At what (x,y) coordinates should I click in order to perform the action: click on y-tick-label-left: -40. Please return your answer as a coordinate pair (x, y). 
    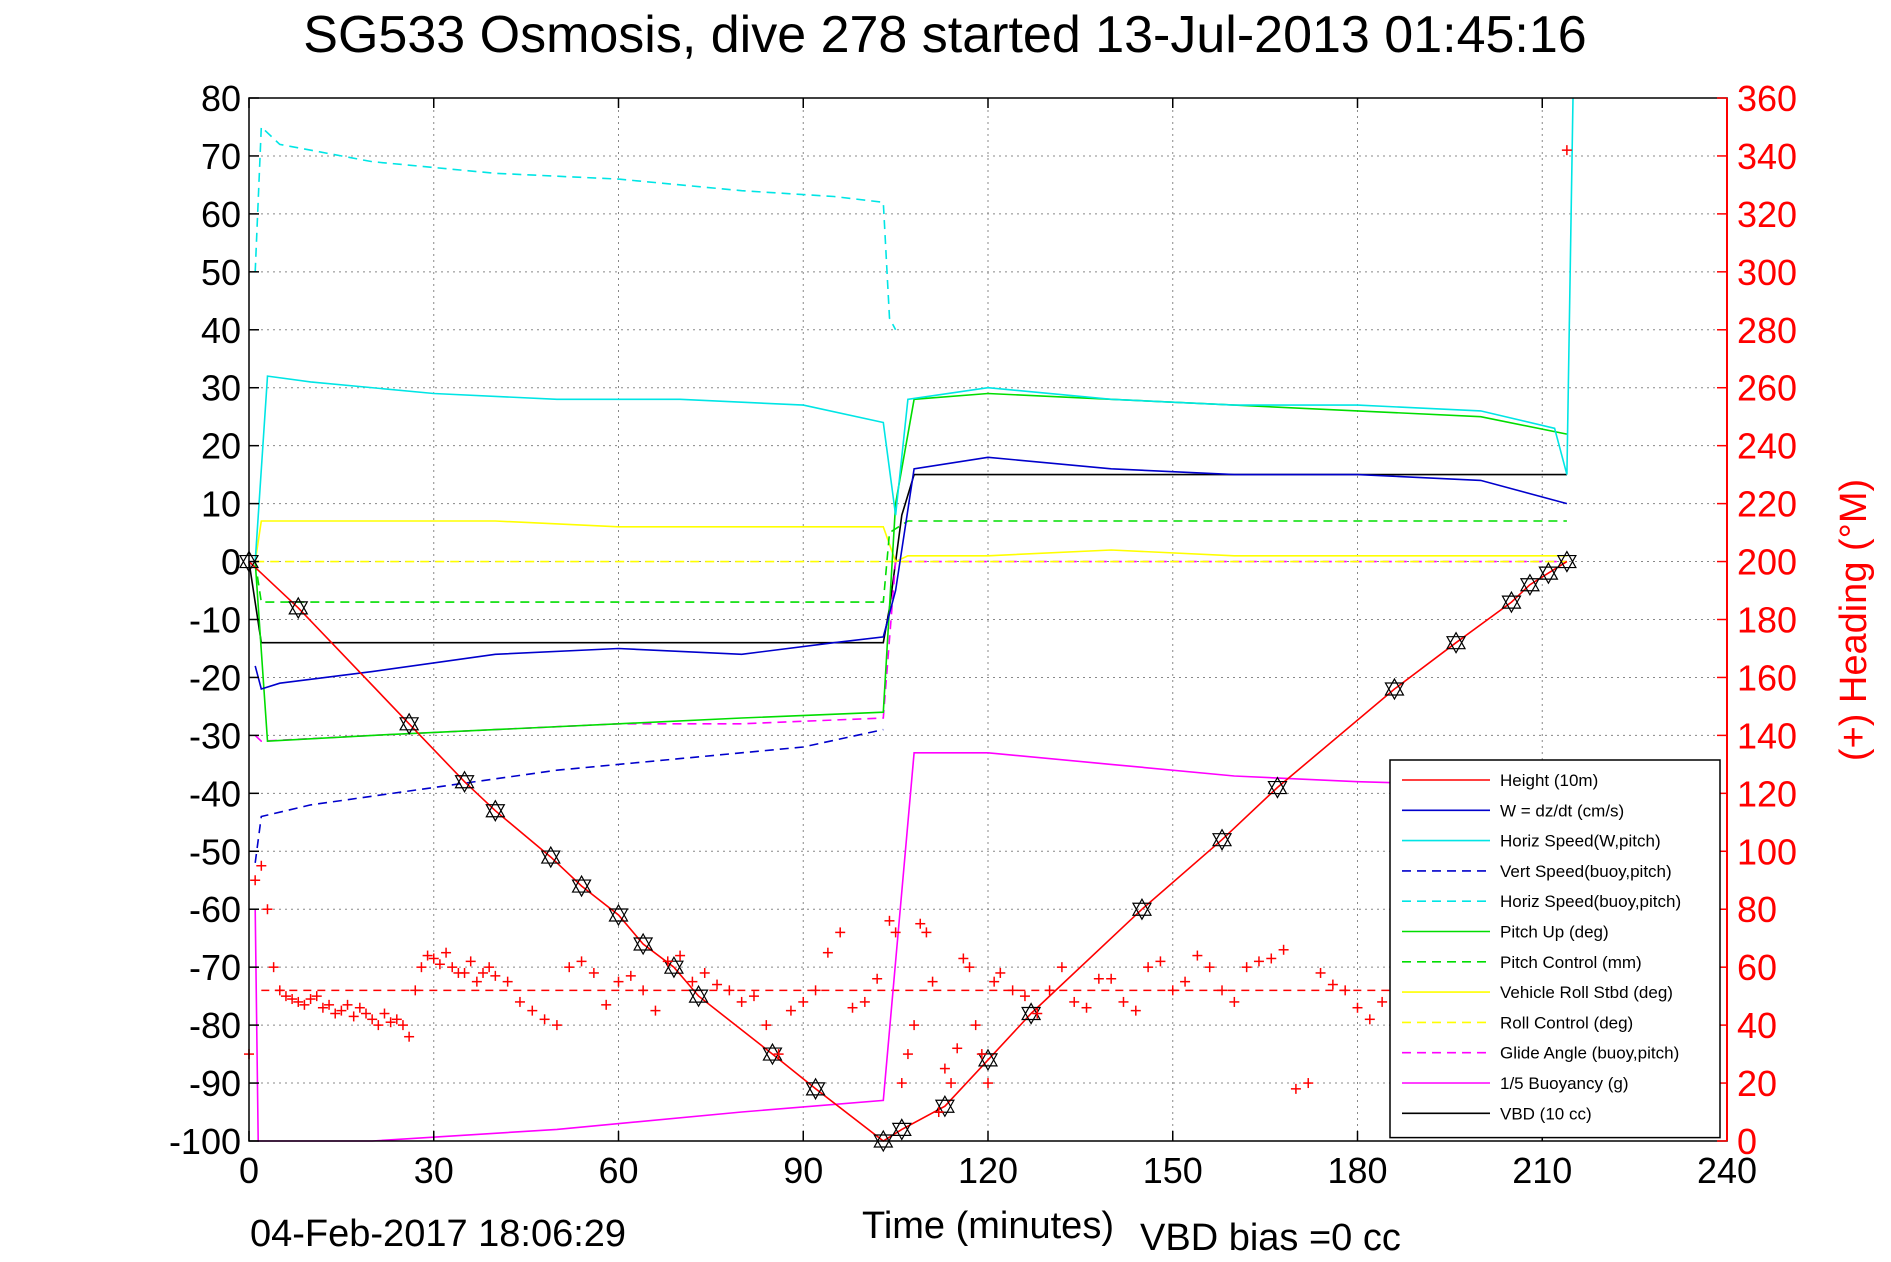
    Looking at the image, I should click on (215, 793).